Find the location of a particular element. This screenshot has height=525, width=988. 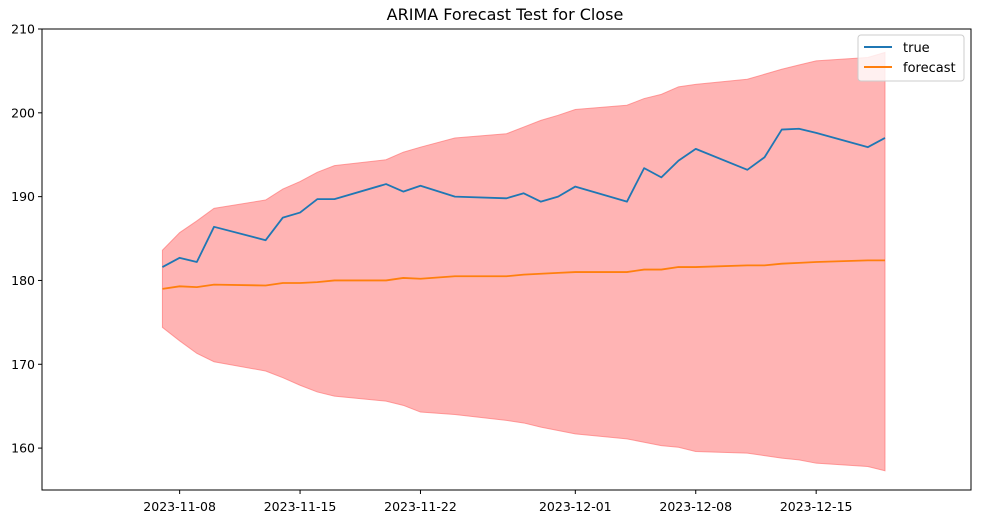

legend: true forecast is located at coordinates (911, 58).